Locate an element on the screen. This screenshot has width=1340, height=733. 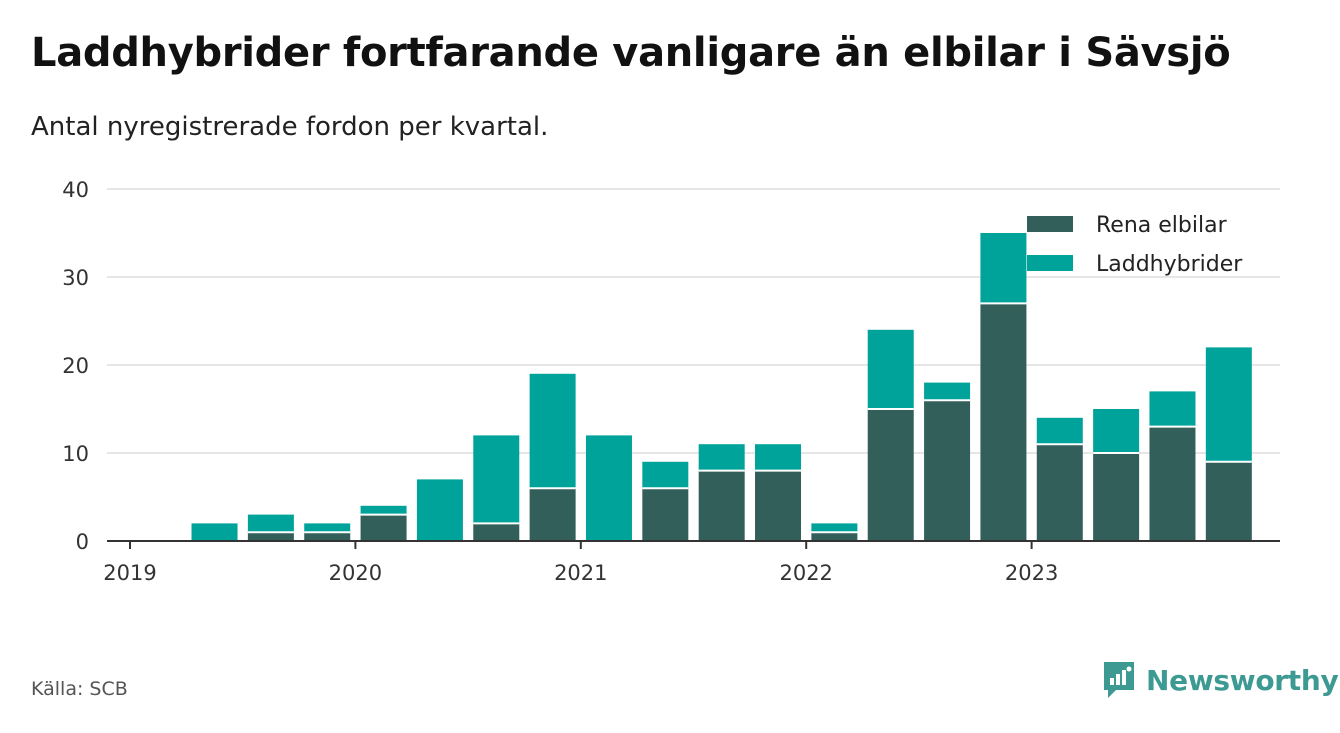
y-tick-label: 10 is located at coordinates (75, 454).